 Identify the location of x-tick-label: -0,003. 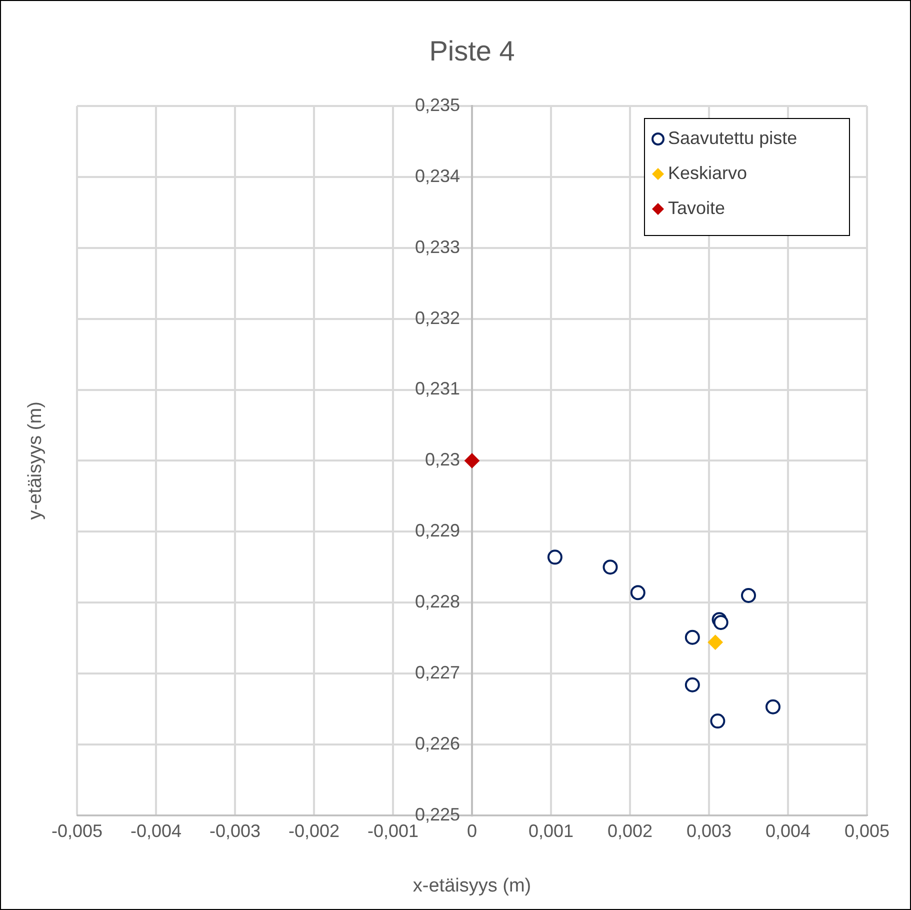
(235, 831).